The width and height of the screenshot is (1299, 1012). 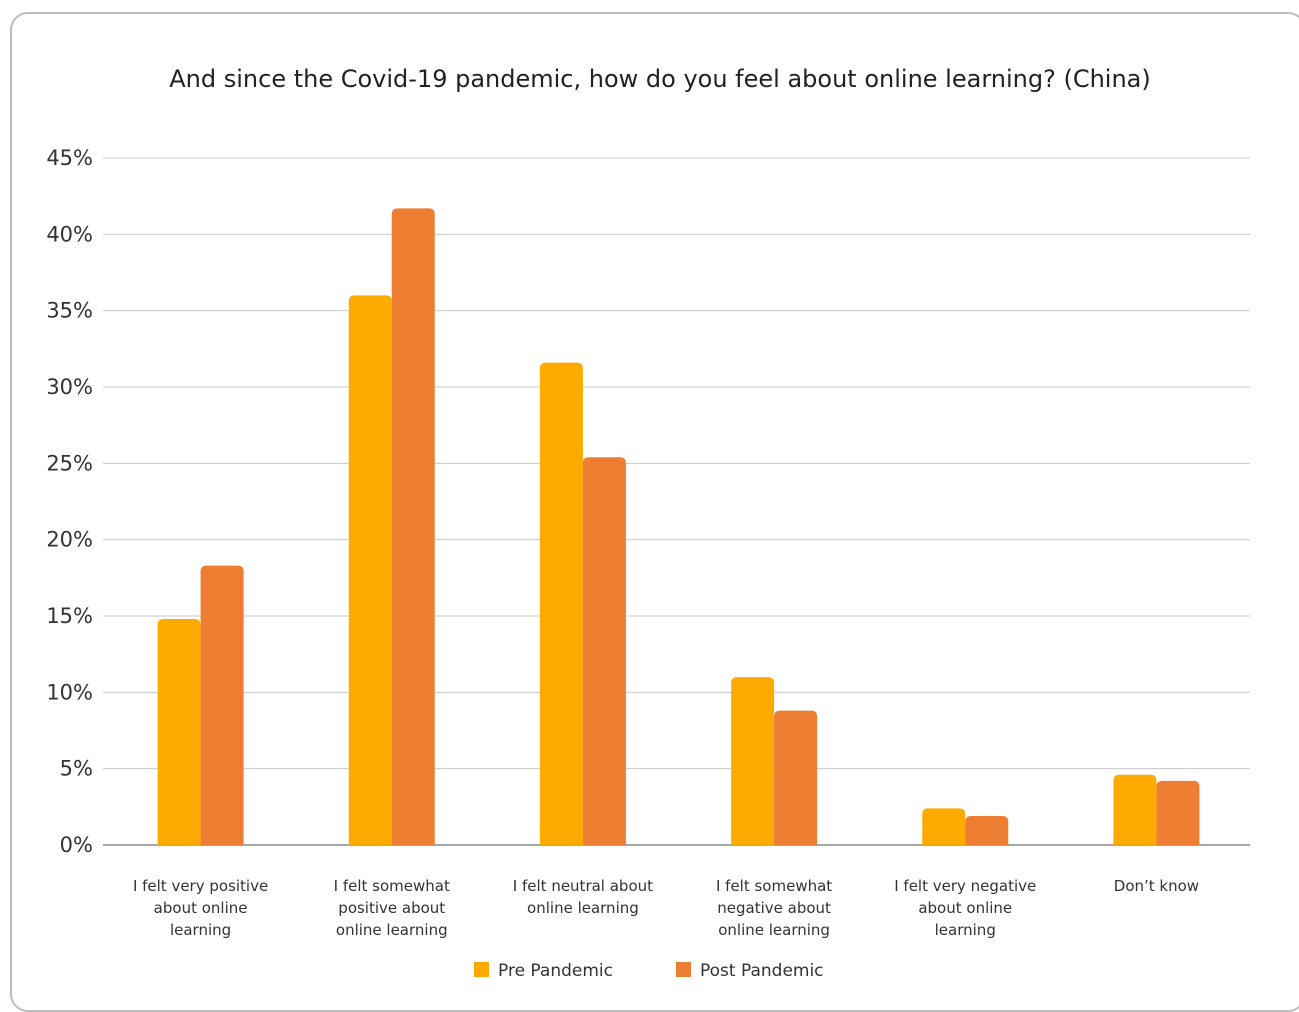 I want to click on x-tick-label: I felt very positive, so click(x=200, y=886).